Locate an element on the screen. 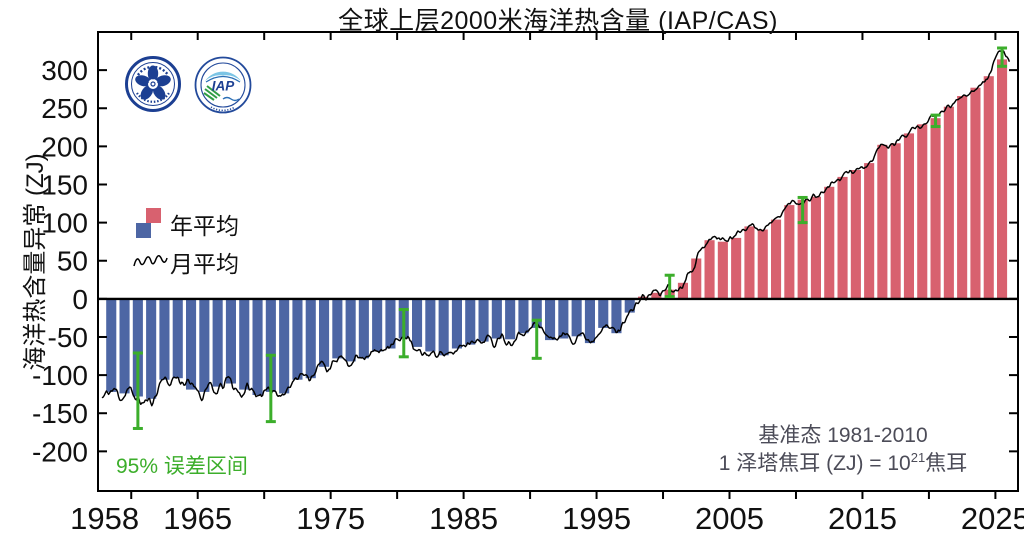 This screenshot has width=1024, height=535. iap-logo-text: IAP is located at coordinates (224, 86).